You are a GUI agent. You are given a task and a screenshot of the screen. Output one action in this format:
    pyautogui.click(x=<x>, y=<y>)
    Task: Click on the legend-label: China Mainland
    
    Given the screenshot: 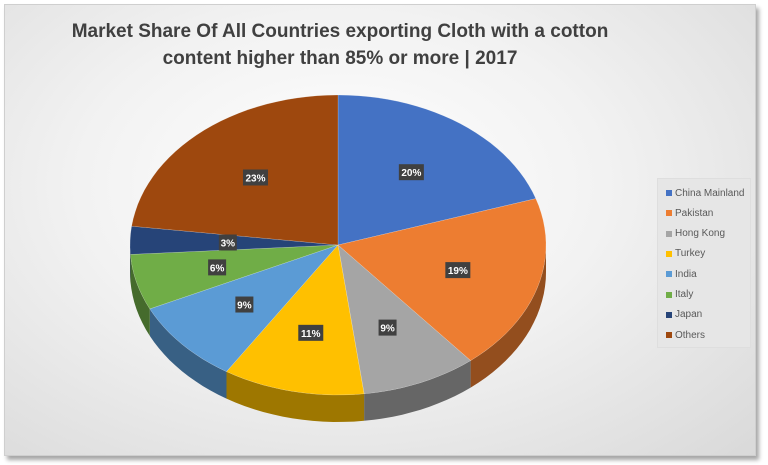 What is the action you would take?
    pyautogui.click(x=710, y=193)
    